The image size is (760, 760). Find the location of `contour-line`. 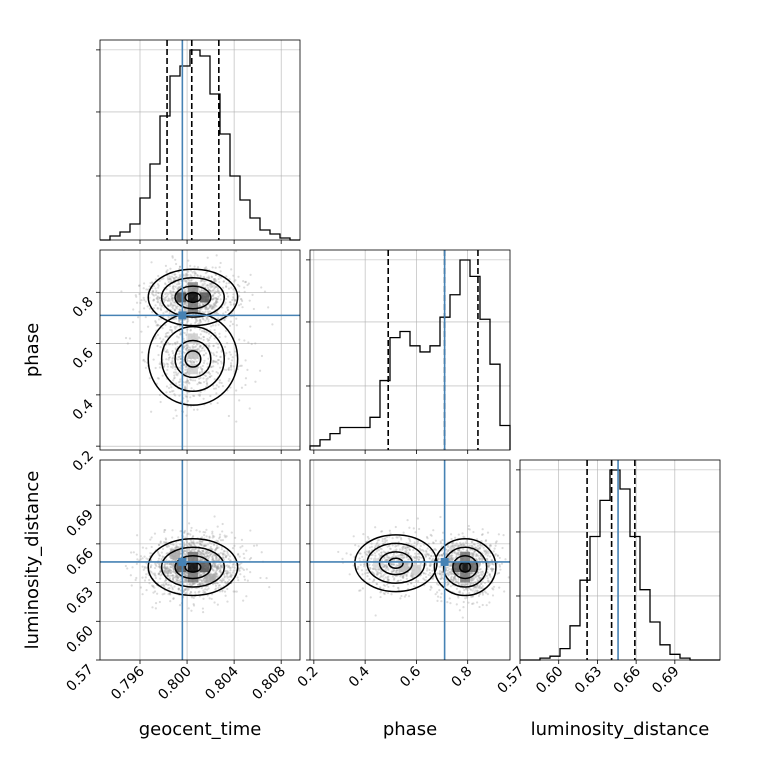

contour-line is located at coordinates (193, 567).